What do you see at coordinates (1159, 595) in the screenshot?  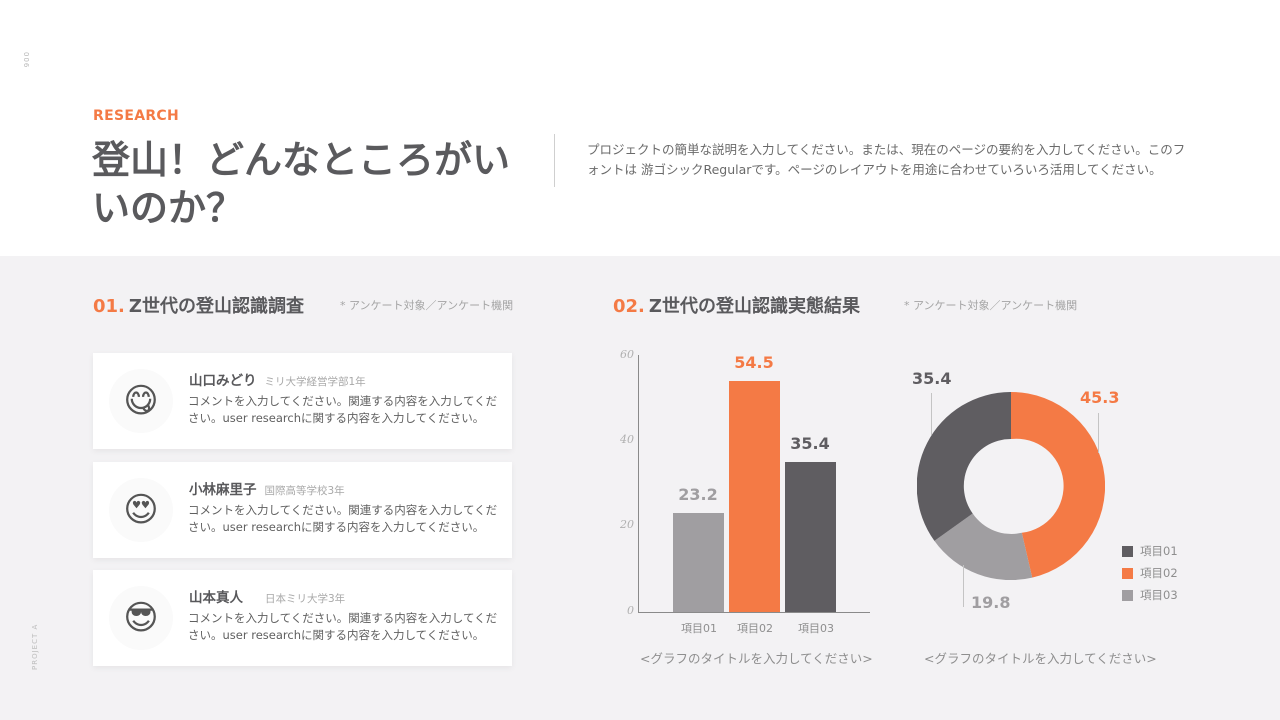 I see `legend-label: 項目03` at bounding box center [1159, 595].